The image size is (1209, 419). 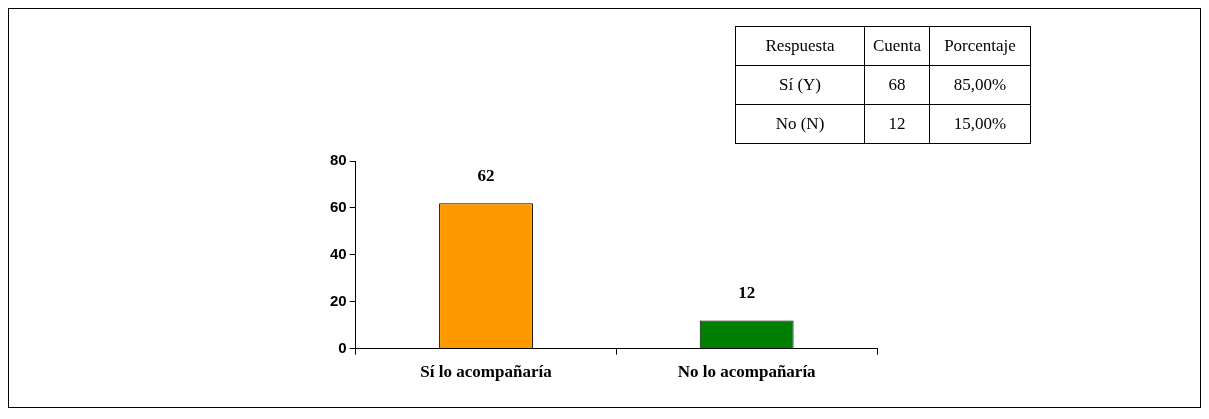 What do you see at coordinates (897, 85) in the screenshot?
I see `text: 68` at bounding box center [897, 85].